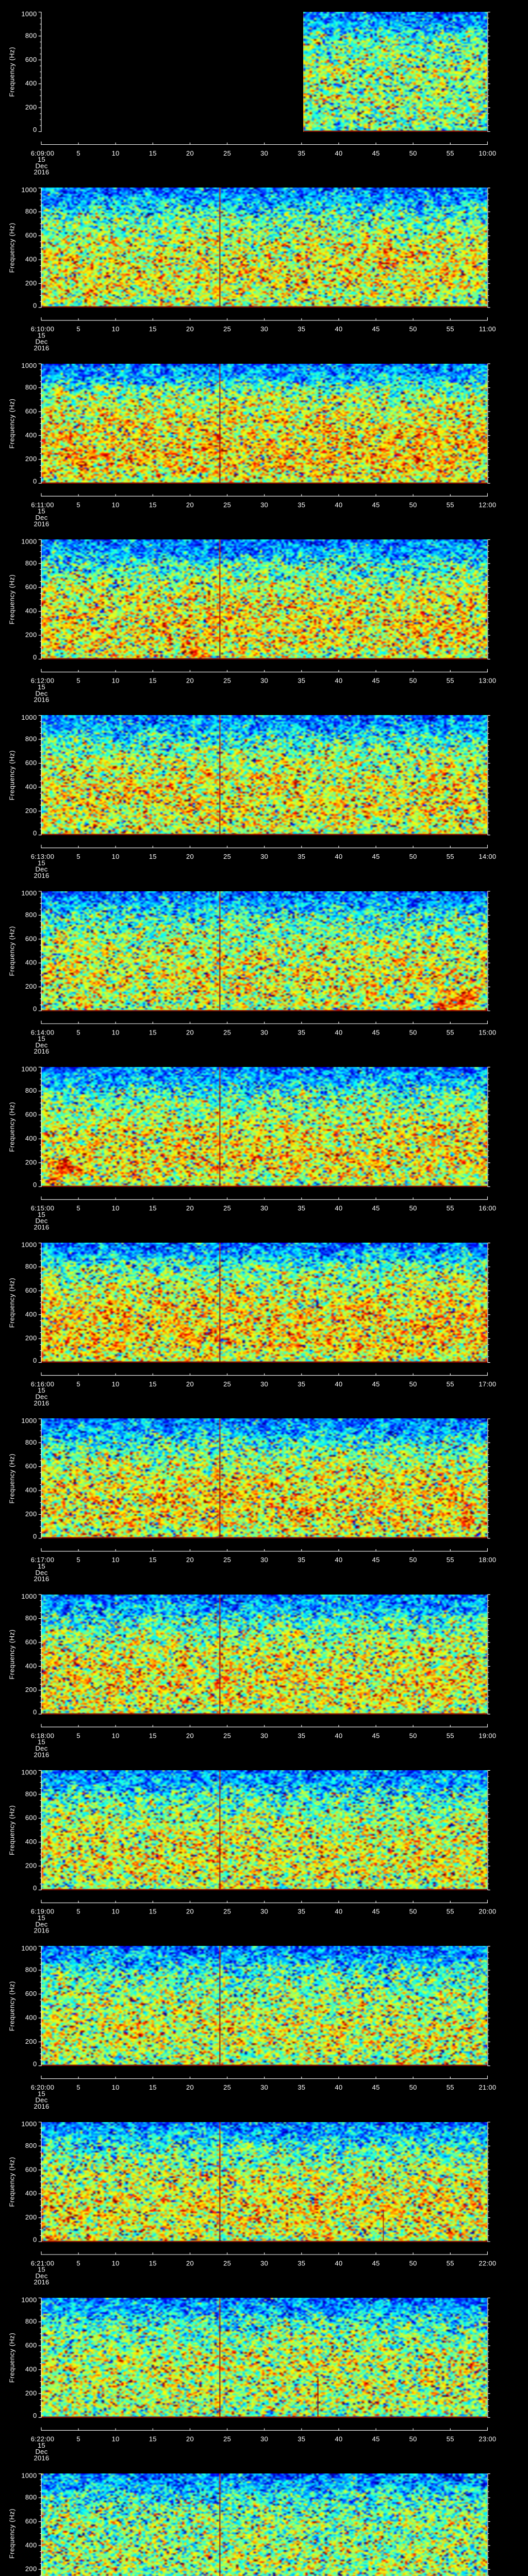 This screenshot has height=2576, width=528. What do you see at coordinates (413, 2439) in the screenshot?
I see `svg-text: 50` at bounding box center [413, 2439].